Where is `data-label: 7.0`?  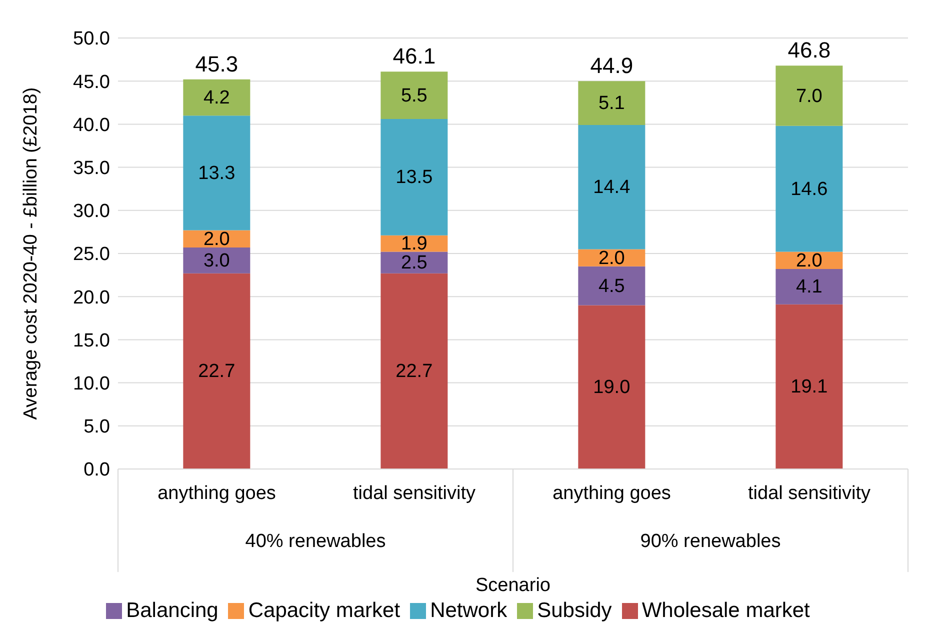
data-label: 7.0 is located at coordinates (809, 96).